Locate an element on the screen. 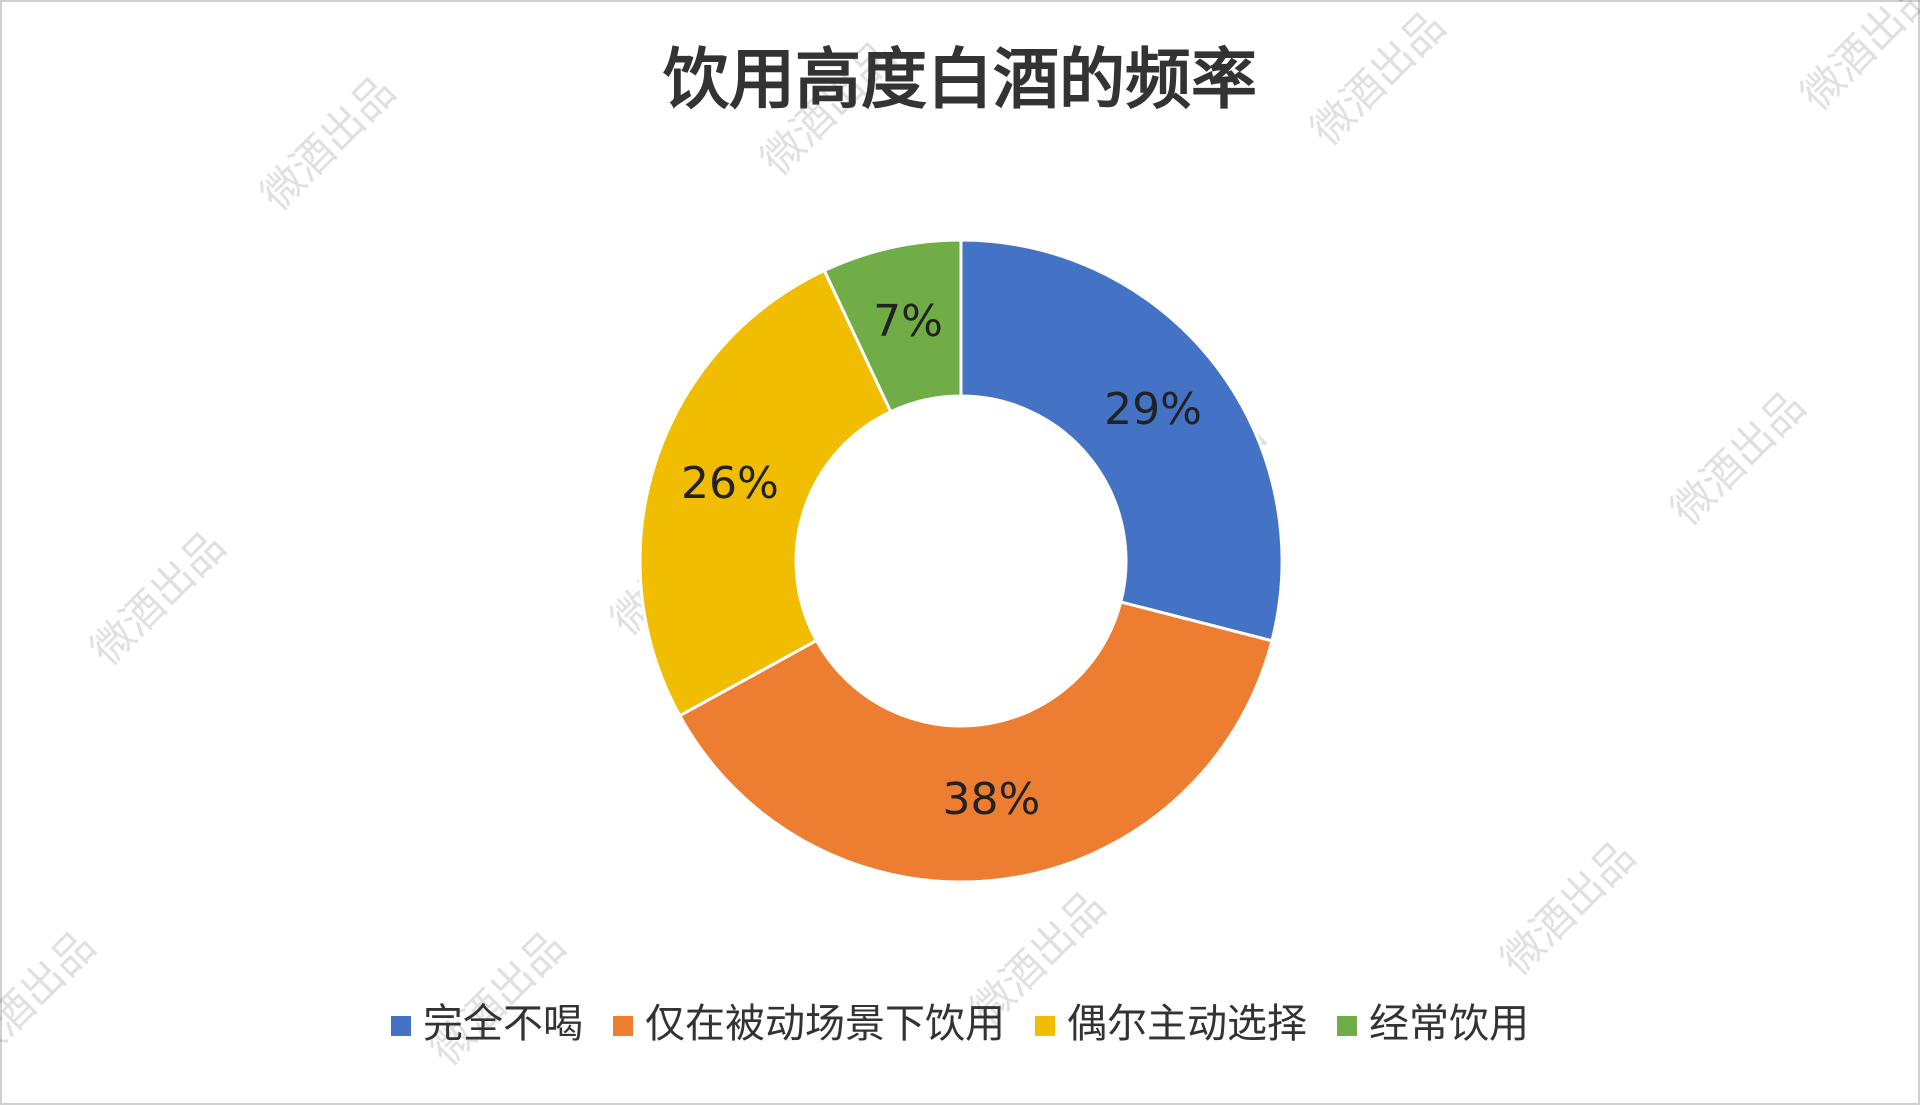 This screenshot has height=1105, width=1920. chart-title: 饮用高度白酒的频率 is located at coordinates (960, 79).